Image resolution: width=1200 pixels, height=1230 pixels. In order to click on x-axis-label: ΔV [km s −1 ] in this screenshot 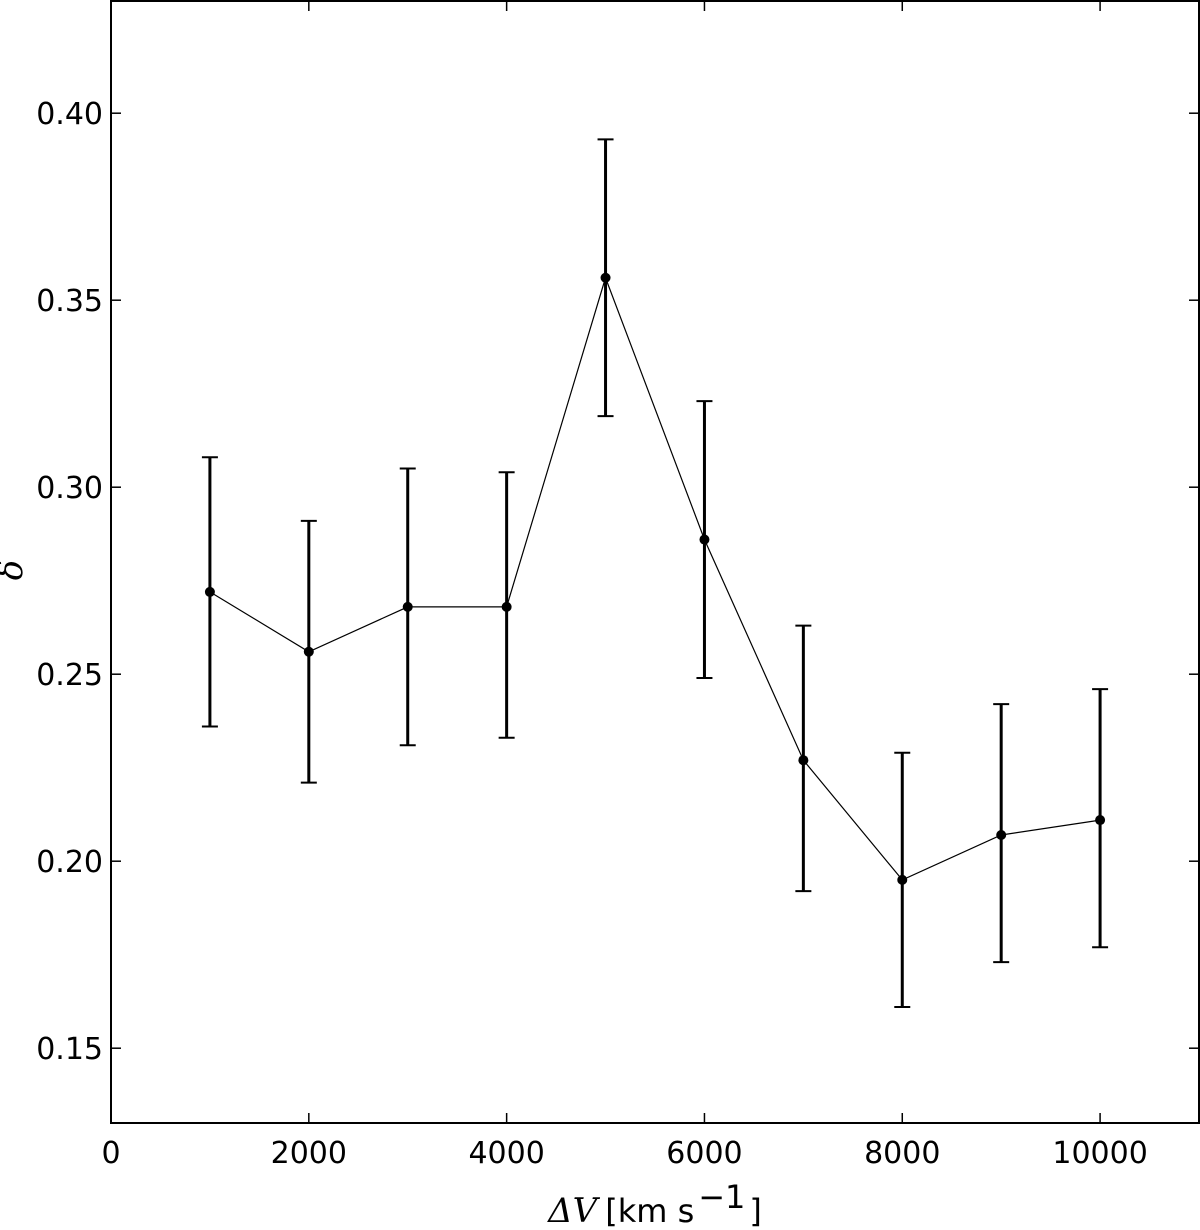, I will do `click(654, 1204)`.